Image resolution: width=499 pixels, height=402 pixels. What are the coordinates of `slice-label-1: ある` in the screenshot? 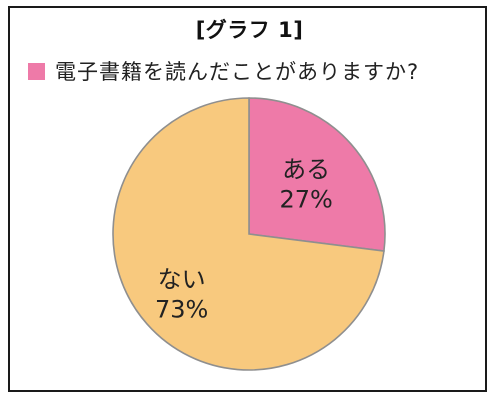 It's located at (306, 170).